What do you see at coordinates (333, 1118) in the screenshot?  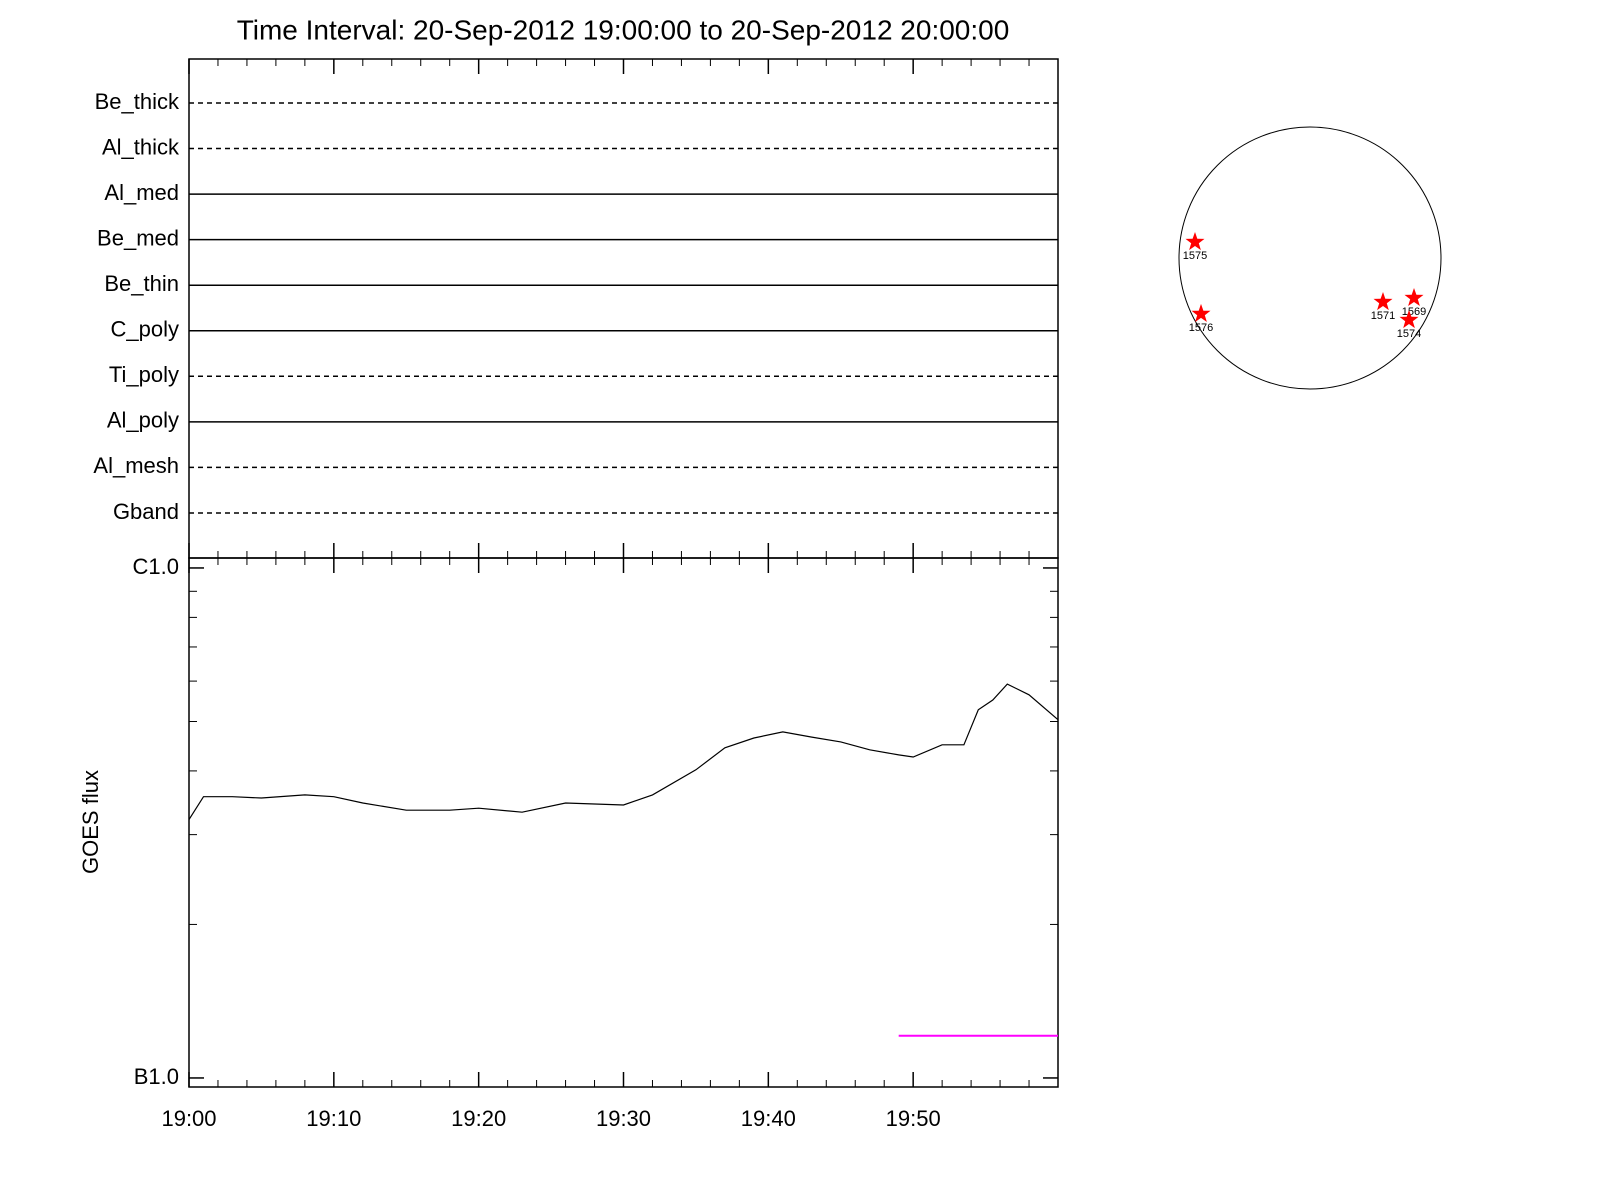 I see `x-tick-label: 19:10` at bounding box center [333, 1118].